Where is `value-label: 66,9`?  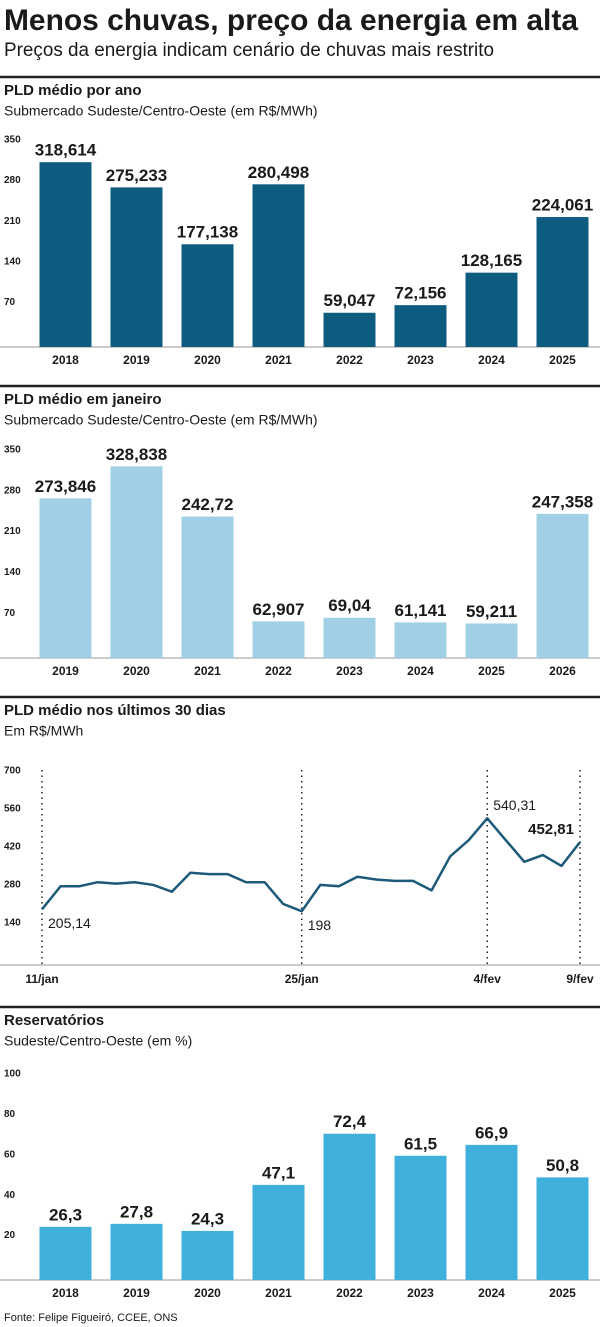
value-label: 66,9 is located at coordinates (491, 1132).